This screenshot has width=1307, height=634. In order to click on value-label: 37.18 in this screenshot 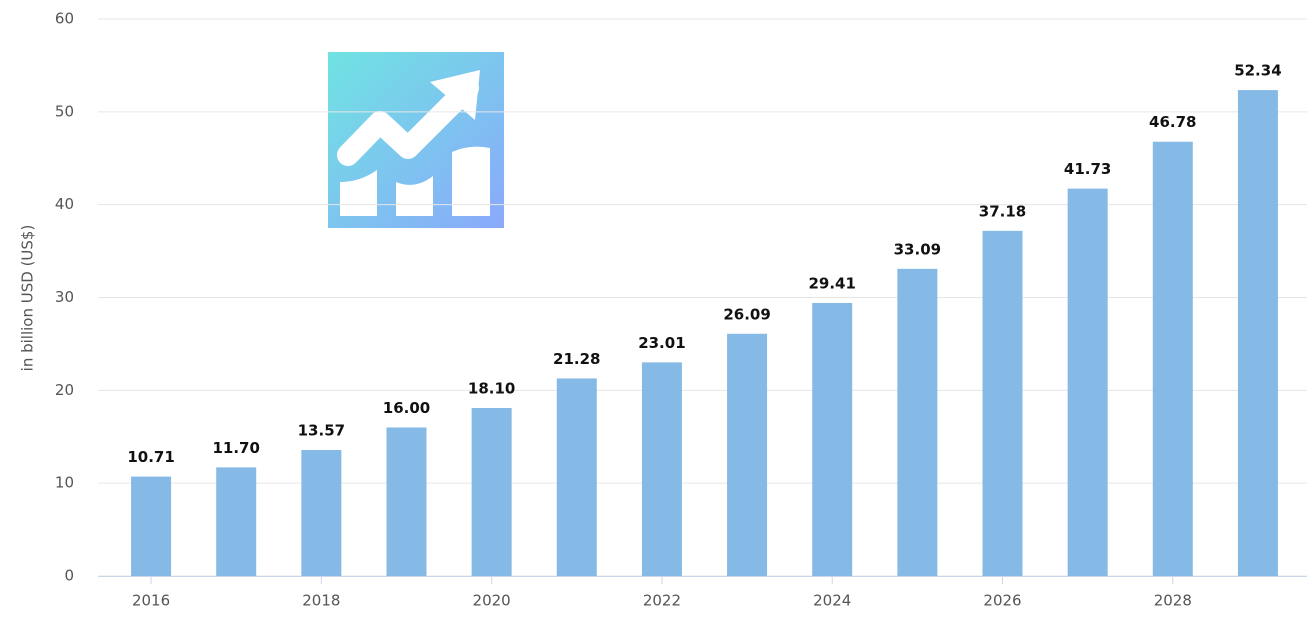, I will do `click(1002, 211)`.